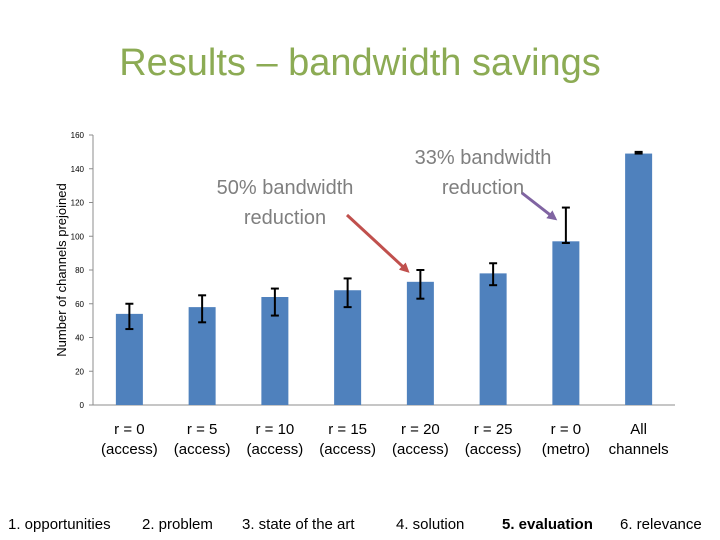 The width and height of the screenshot is (720, 540). I want to click on x-tick-label: r = 5, so click(202, 429).